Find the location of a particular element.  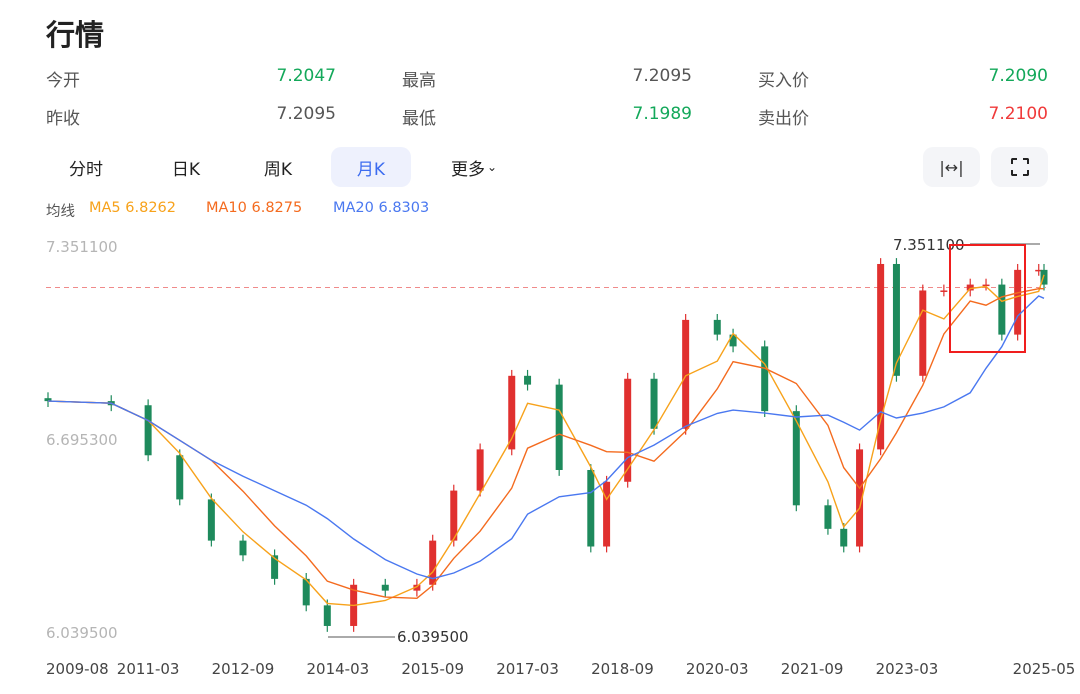

tab-more-label: 更多 is located at coordinates (467, 169).